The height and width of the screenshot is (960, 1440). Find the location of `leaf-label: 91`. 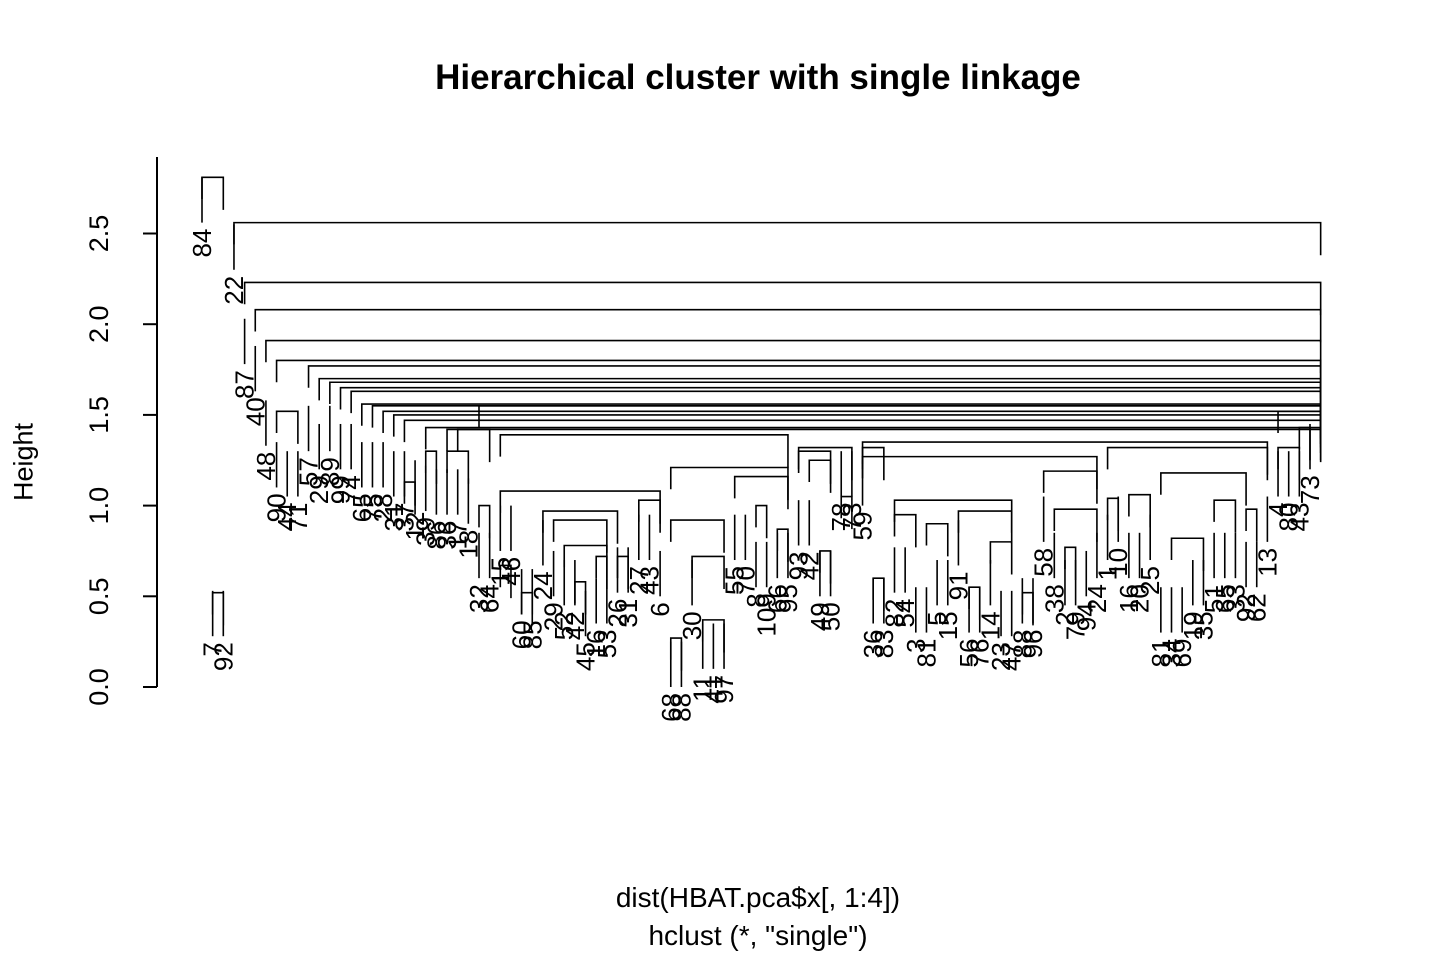

leaf-label: 91 is located at coordinates (958, 585).